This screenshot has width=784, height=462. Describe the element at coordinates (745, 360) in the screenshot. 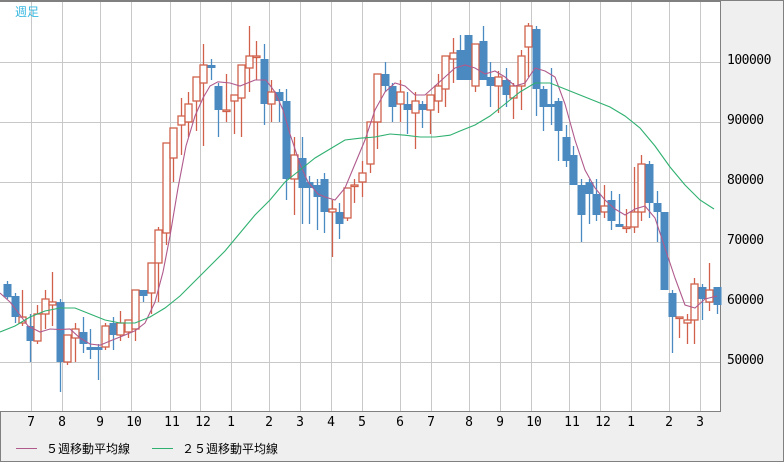

I see `y-tick-label: 50000` at that location.